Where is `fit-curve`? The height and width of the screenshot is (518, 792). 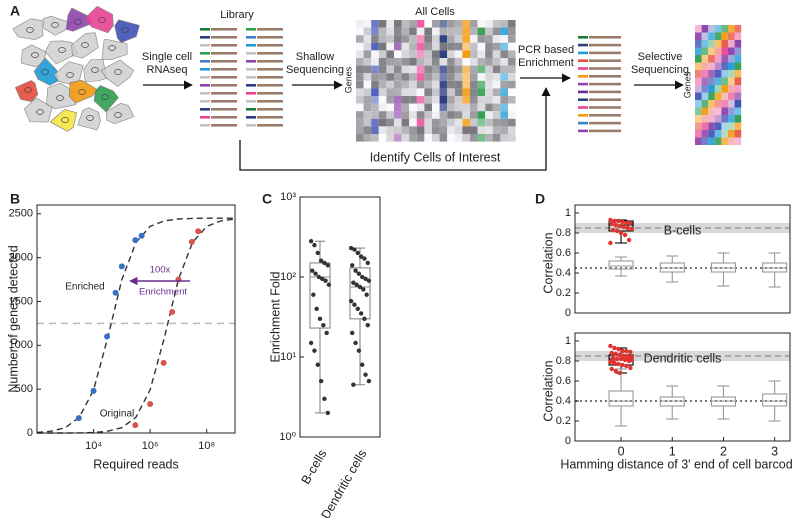
fit-curve is located at coordinates (135, 325).